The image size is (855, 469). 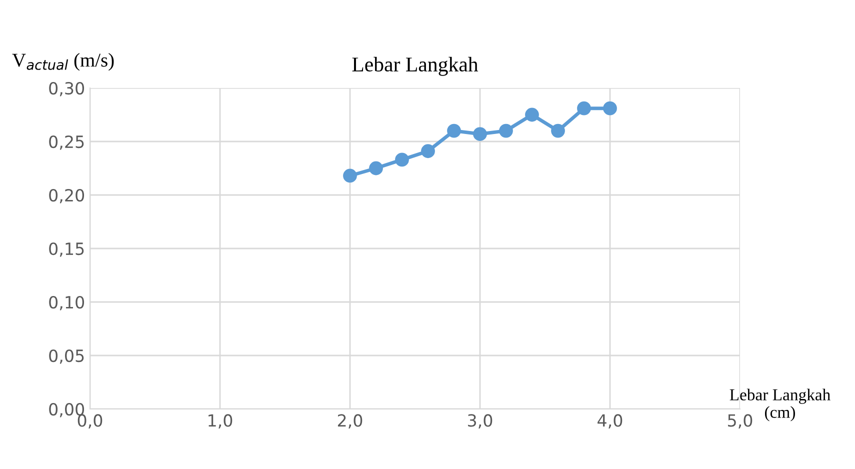 What do you see at coordinates (63, 62) in the screenshot?
I see `y-axis-title: V$_{actual}$ (m/s)` at bounding box center [63, 62].